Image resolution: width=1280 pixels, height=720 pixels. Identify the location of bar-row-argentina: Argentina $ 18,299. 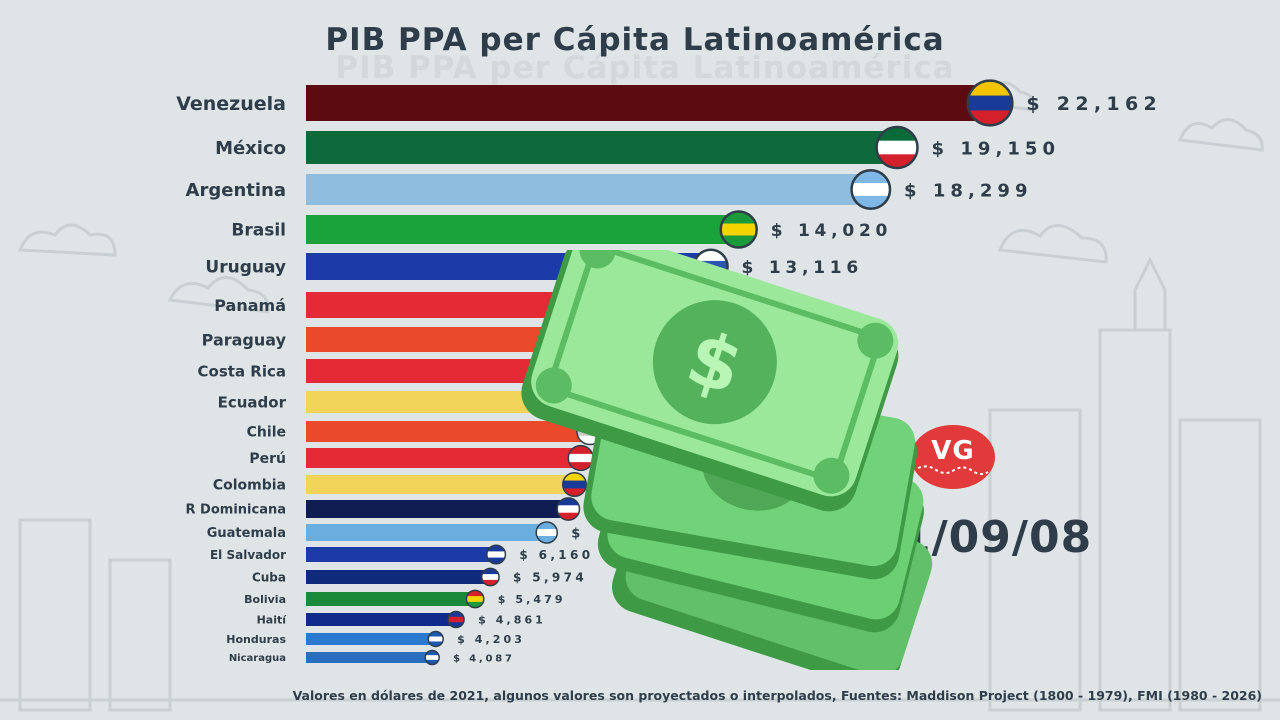
(609, 189).